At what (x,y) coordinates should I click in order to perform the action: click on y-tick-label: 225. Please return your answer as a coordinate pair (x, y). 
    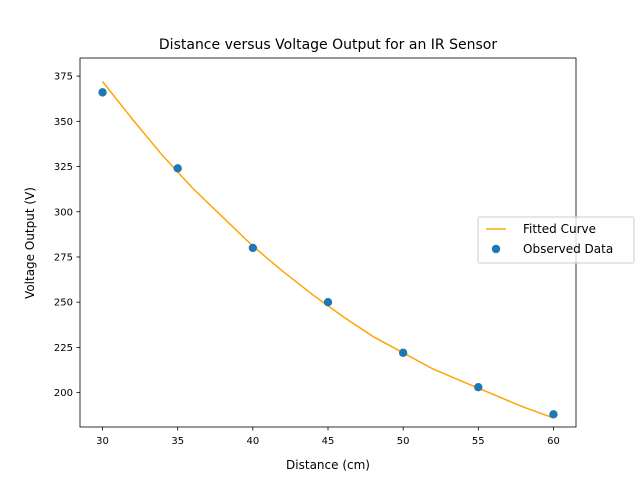
    Looking at the image, I should click on (63, 348).